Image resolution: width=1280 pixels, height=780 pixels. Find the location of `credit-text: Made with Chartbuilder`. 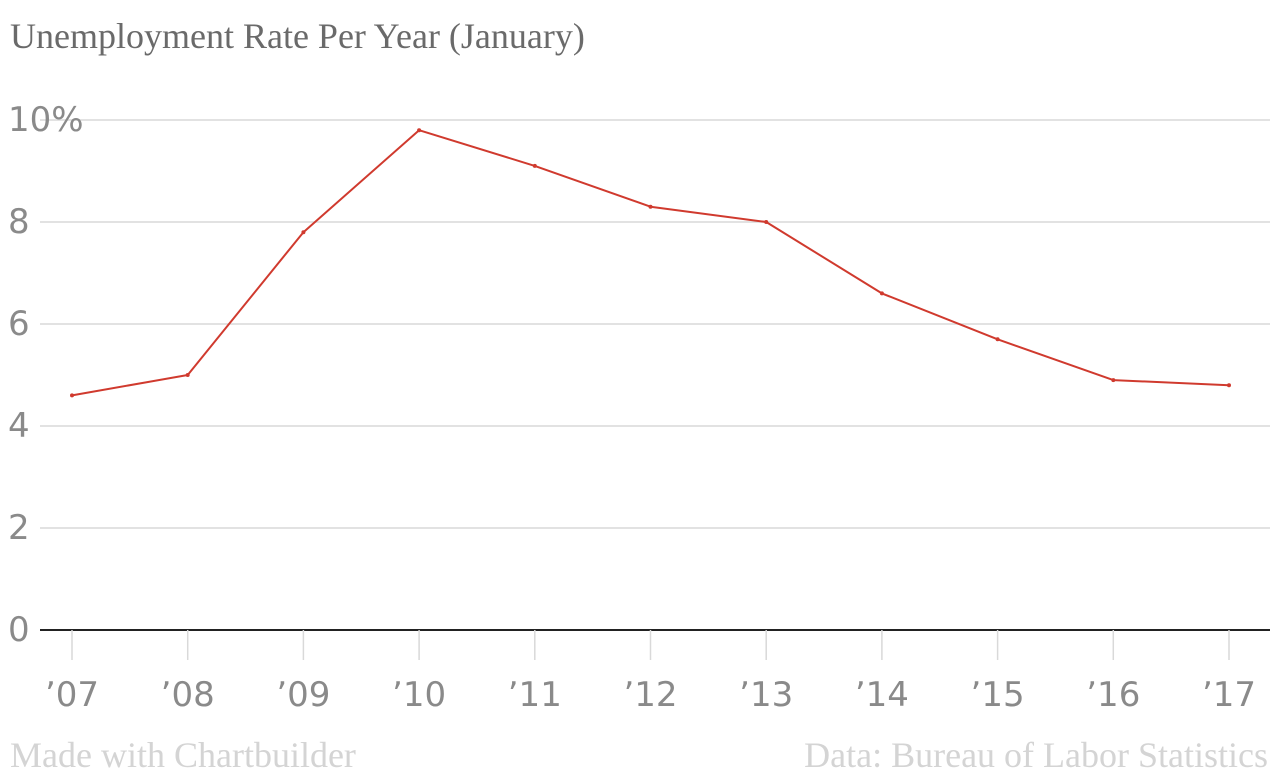

credit-text: Made with Chartbuilder is located at coordinates (183, 755).